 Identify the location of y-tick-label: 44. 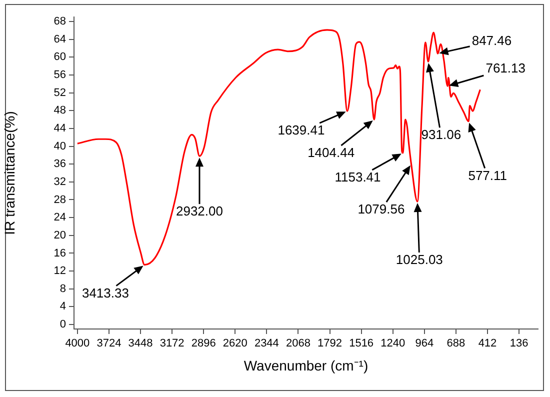
(60, 128).